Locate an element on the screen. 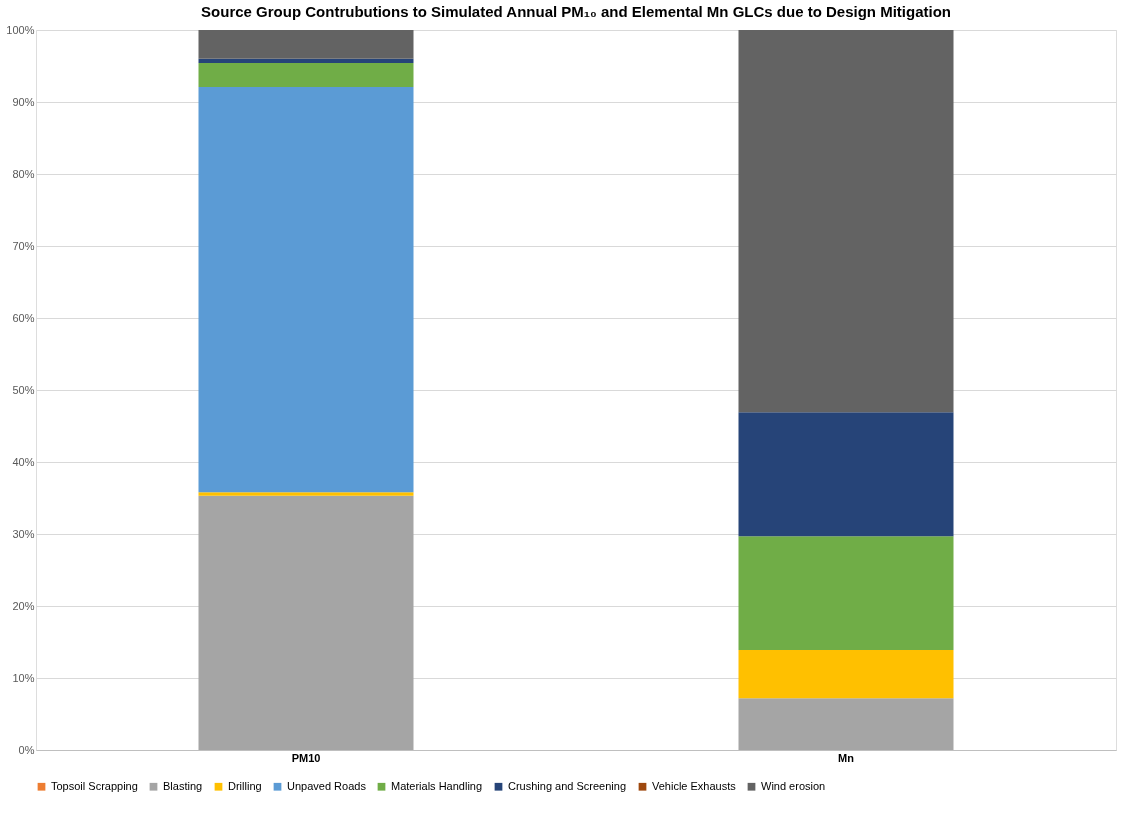 The width and height of the screenshot is (1137, 830). legend-label: Crushing and Screening is located at coordinates (567, 785).